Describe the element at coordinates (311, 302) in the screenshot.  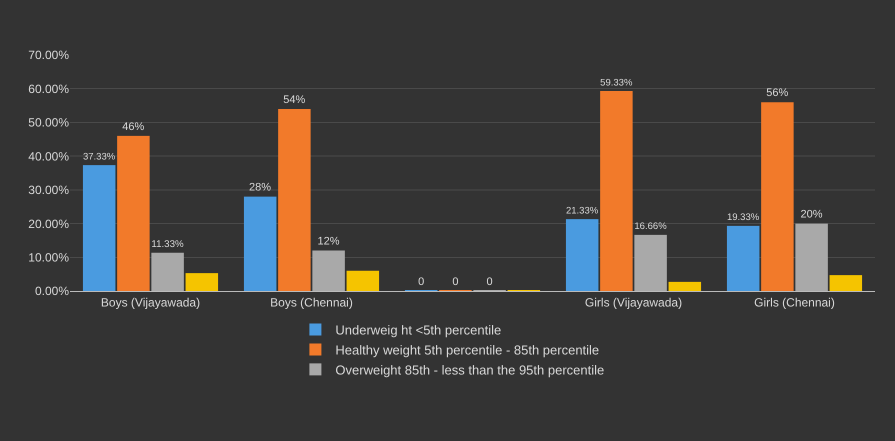
I see `x-tick-label: Boys (Chennai)` at that location.